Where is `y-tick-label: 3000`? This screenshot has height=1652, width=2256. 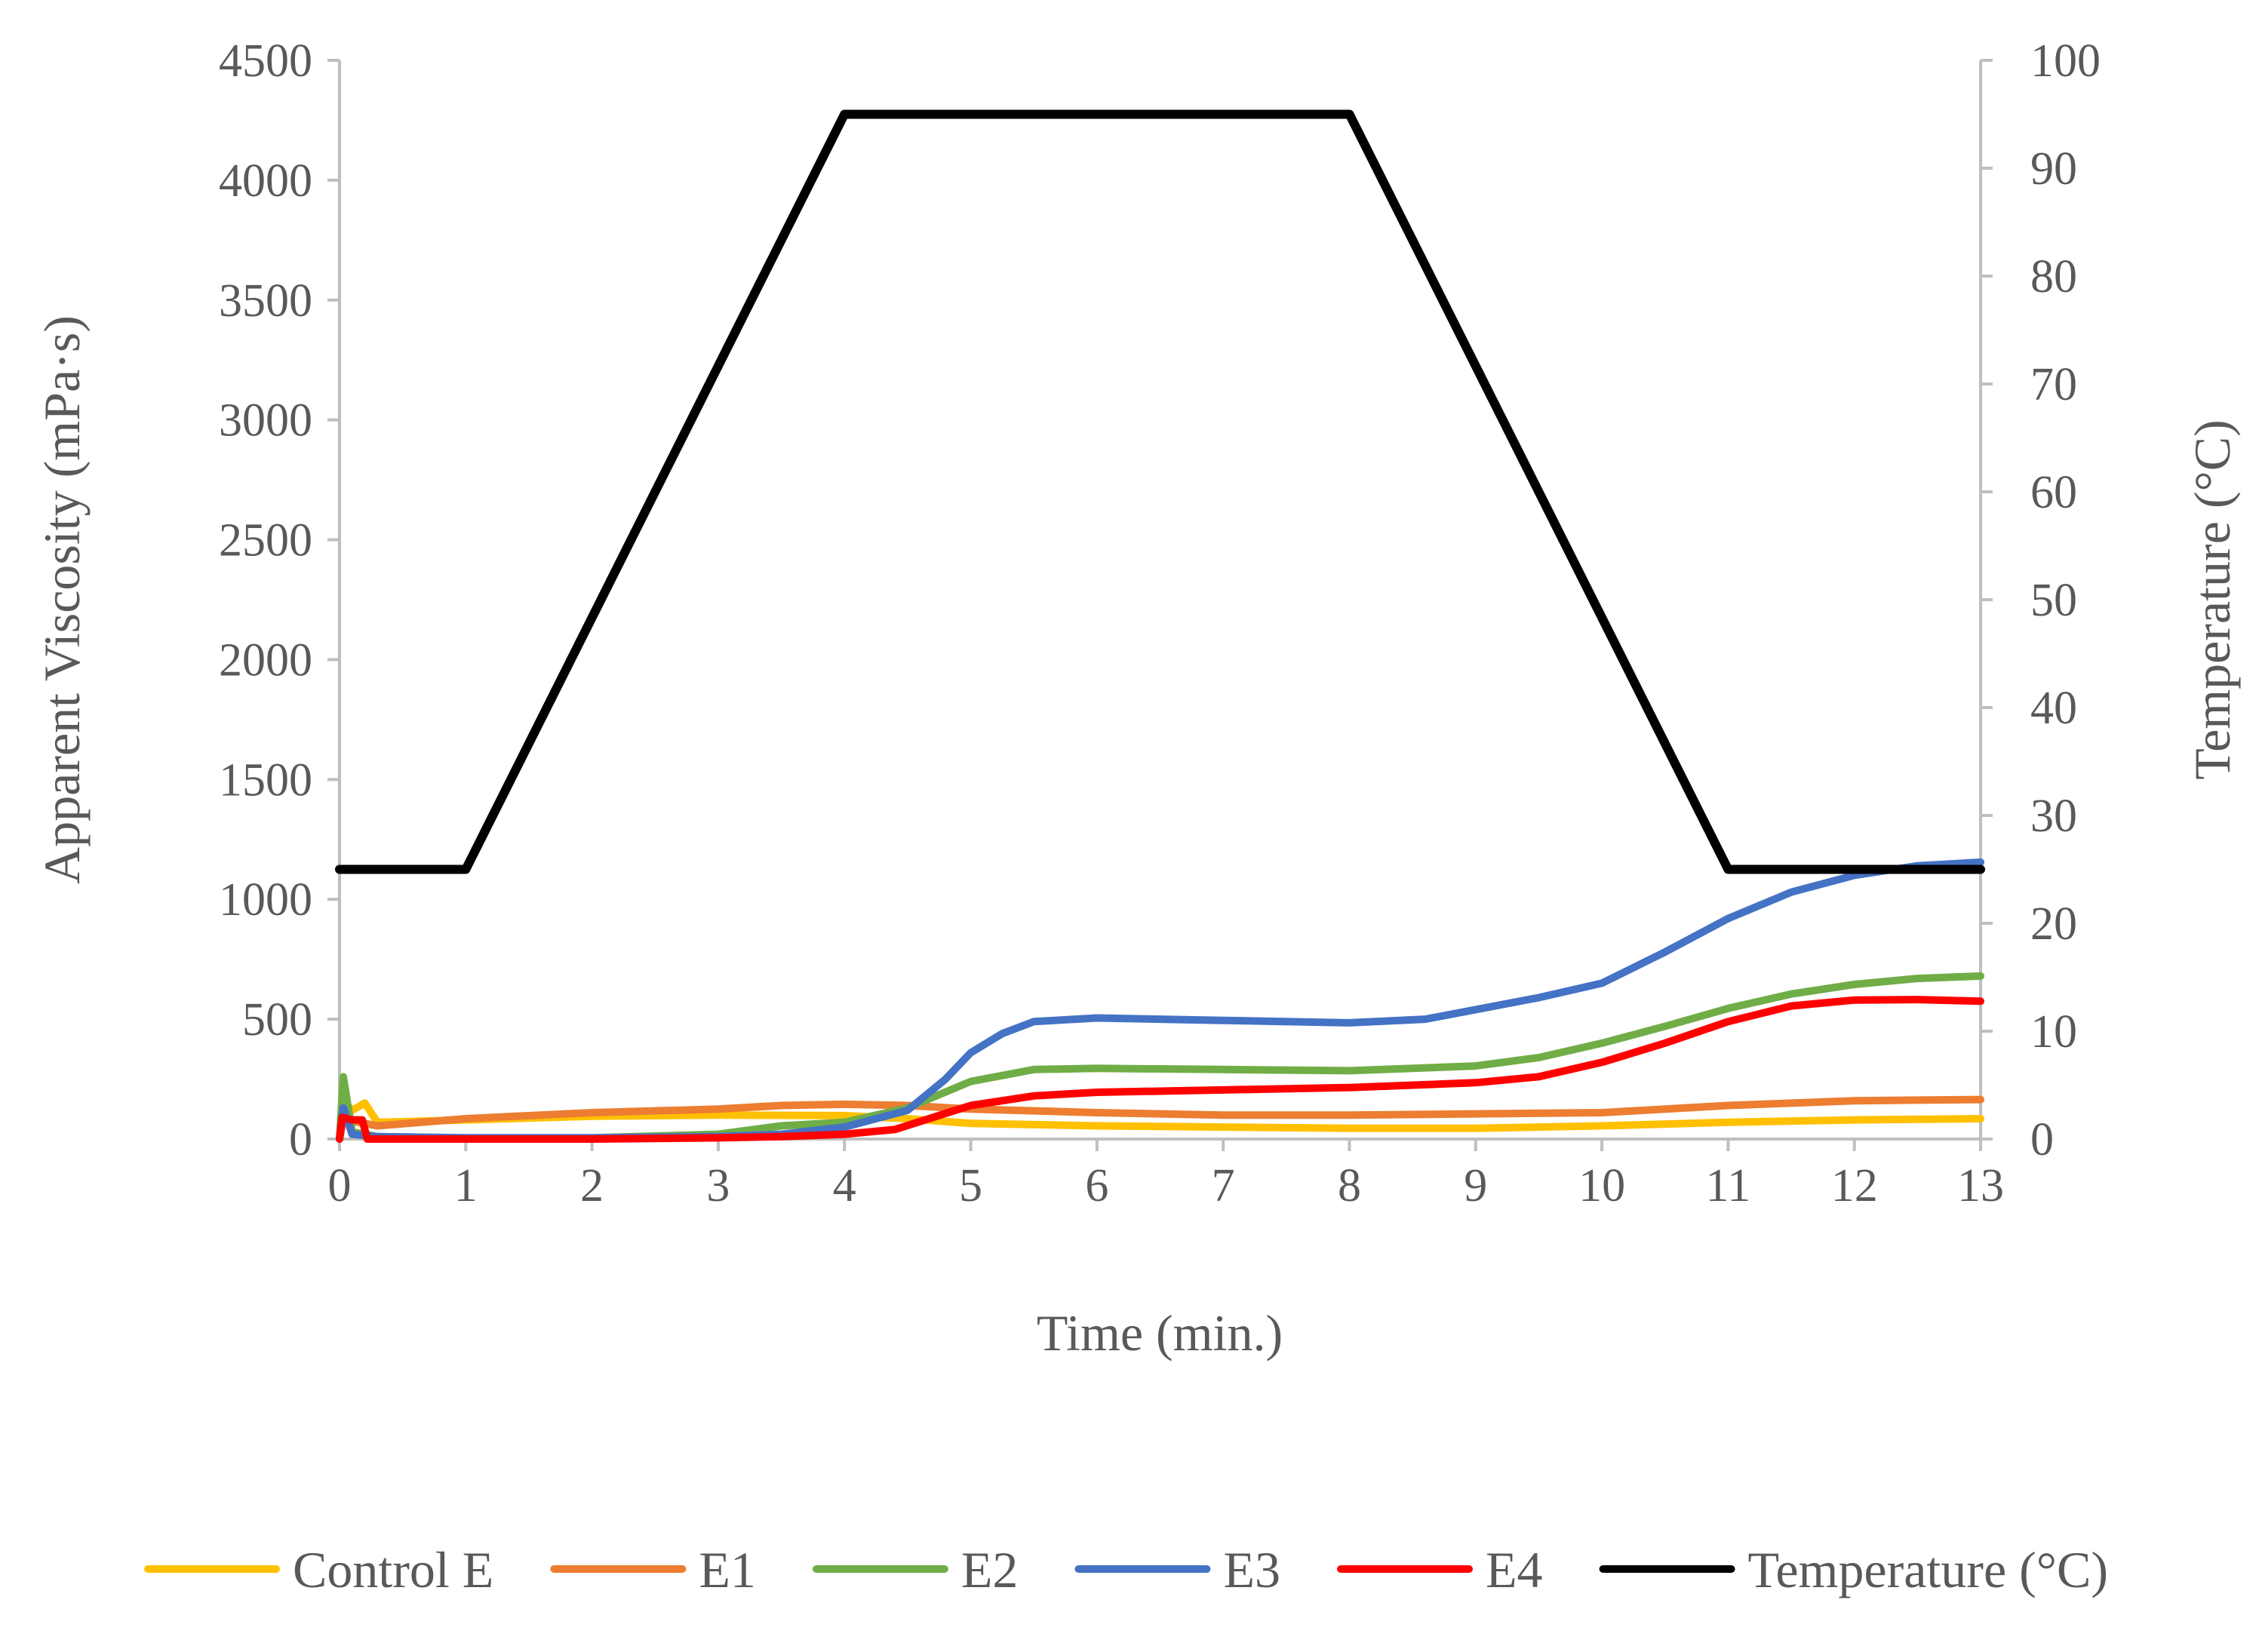
y-tick-label: 3000 is located at coordinates (265, 421).